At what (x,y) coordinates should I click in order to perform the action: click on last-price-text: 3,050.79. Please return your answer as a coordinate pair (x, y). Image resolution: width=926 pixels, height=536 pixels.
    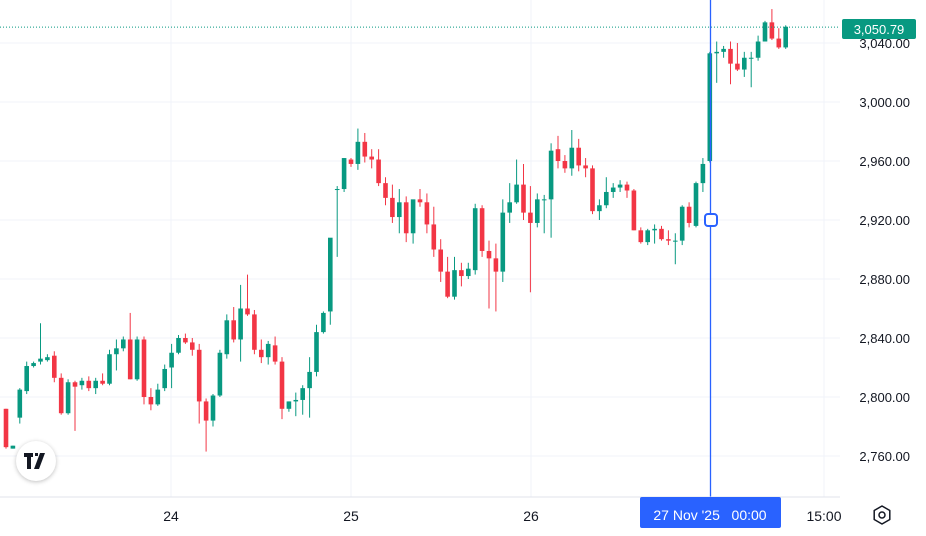
    Looking at the image, I should click on (879, 29).